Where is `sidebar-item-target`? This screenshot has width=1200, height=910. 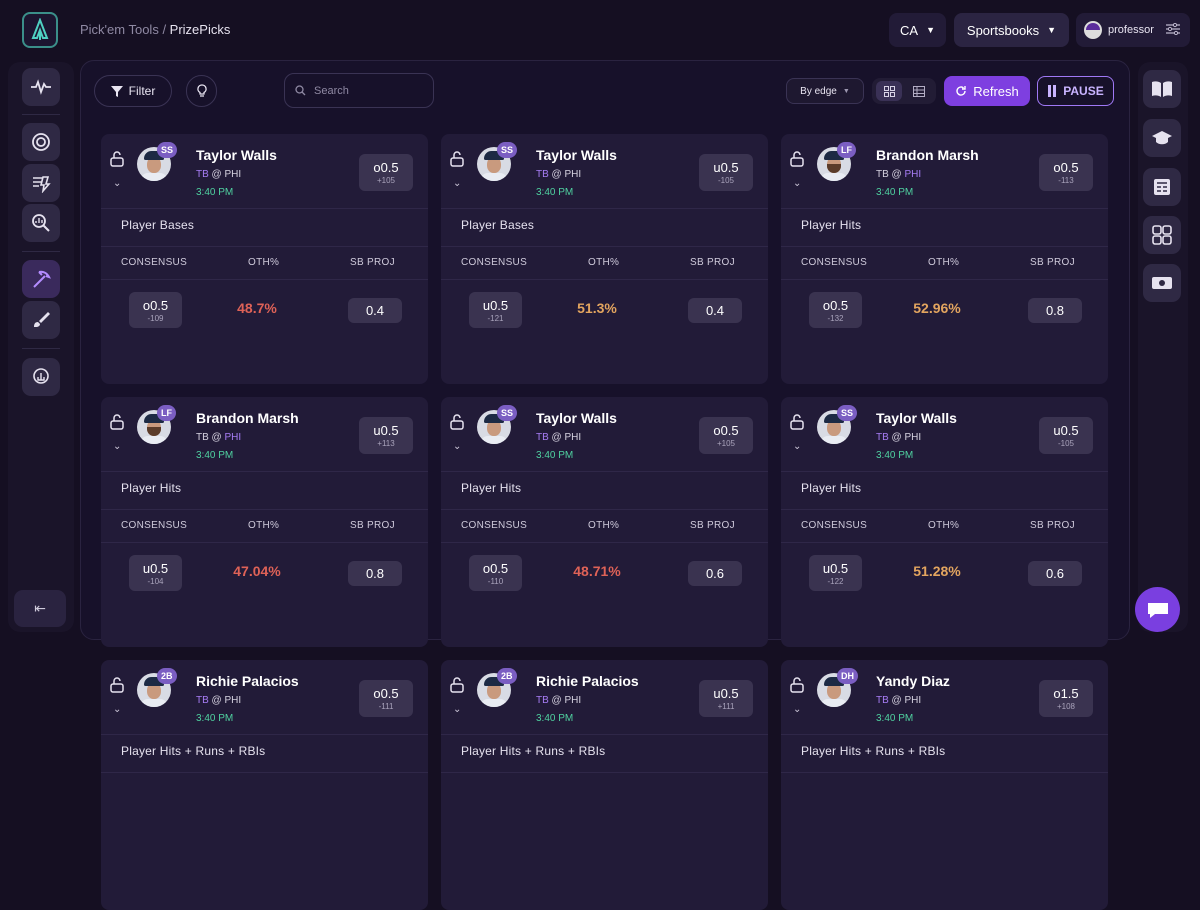
sidebar-item-target is located at coordinates (41, 142).